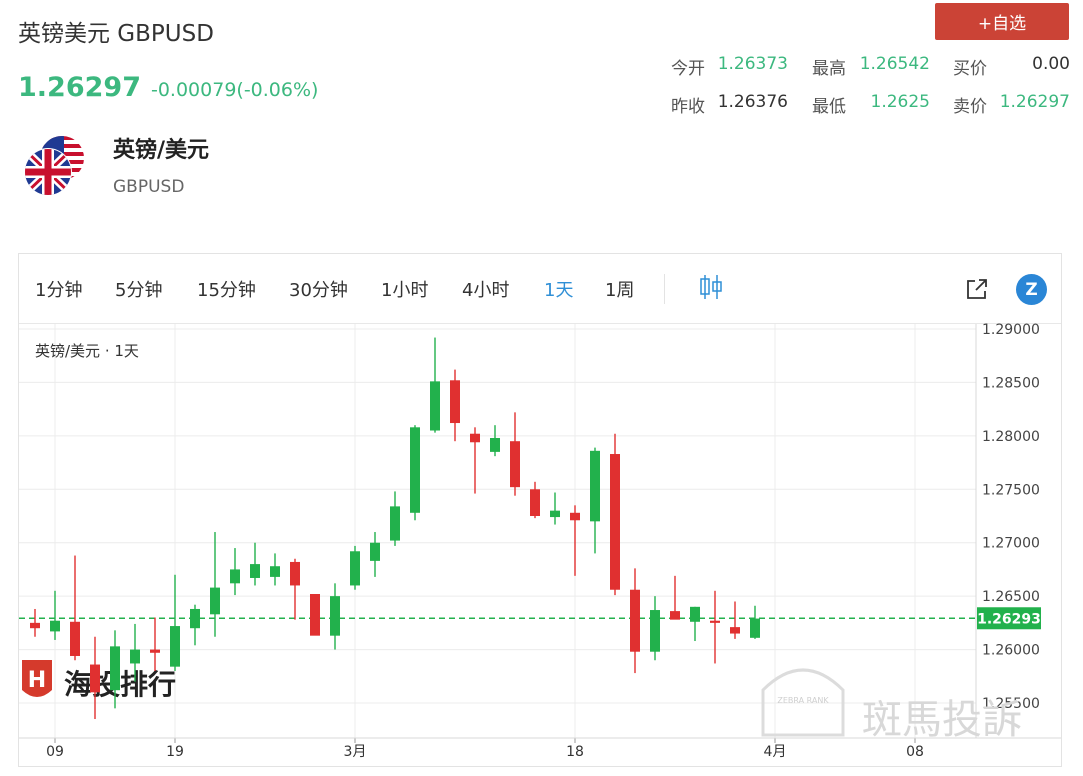 The width and height of the screenshot is (1083, 776). Describe the element at coordinates (752, 102) in the screenshot. I see `prev-close-value: 1.26376` at that location.